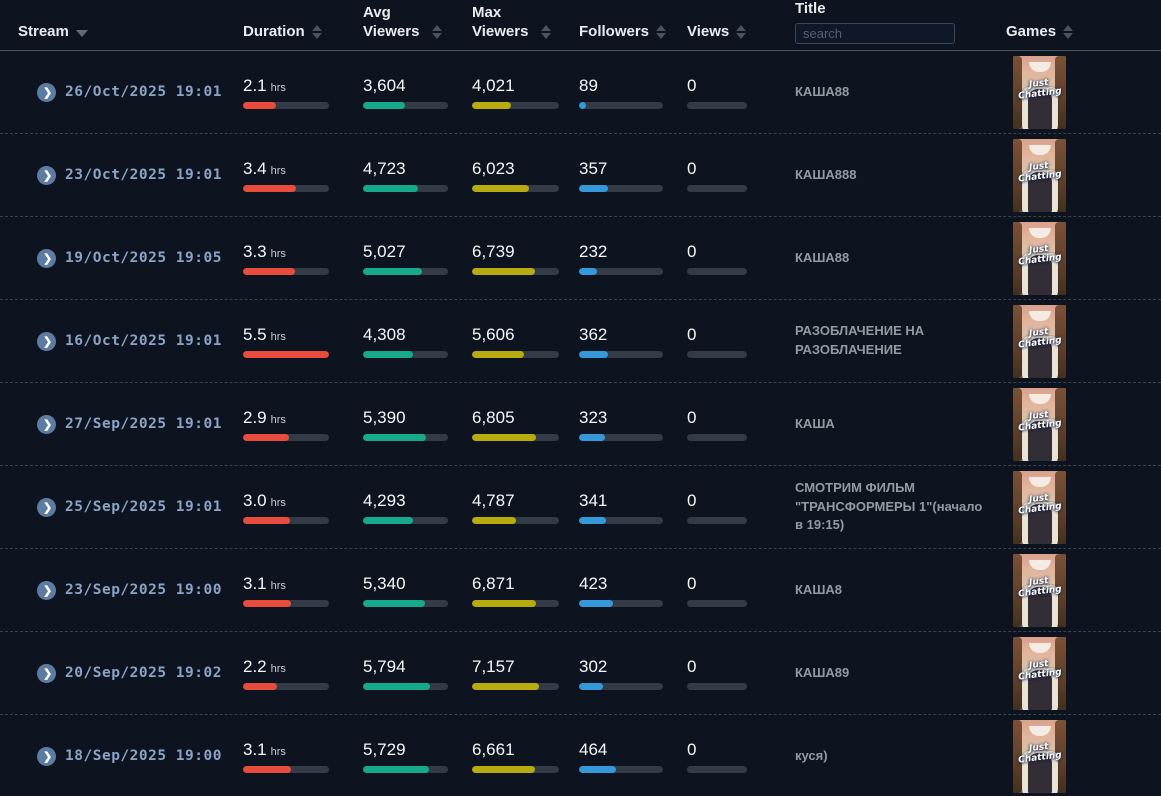 Image resolution: width=1161 pixels, height=796 pixels. I want to click on column-header-followers: Followers, so click(633, 37).